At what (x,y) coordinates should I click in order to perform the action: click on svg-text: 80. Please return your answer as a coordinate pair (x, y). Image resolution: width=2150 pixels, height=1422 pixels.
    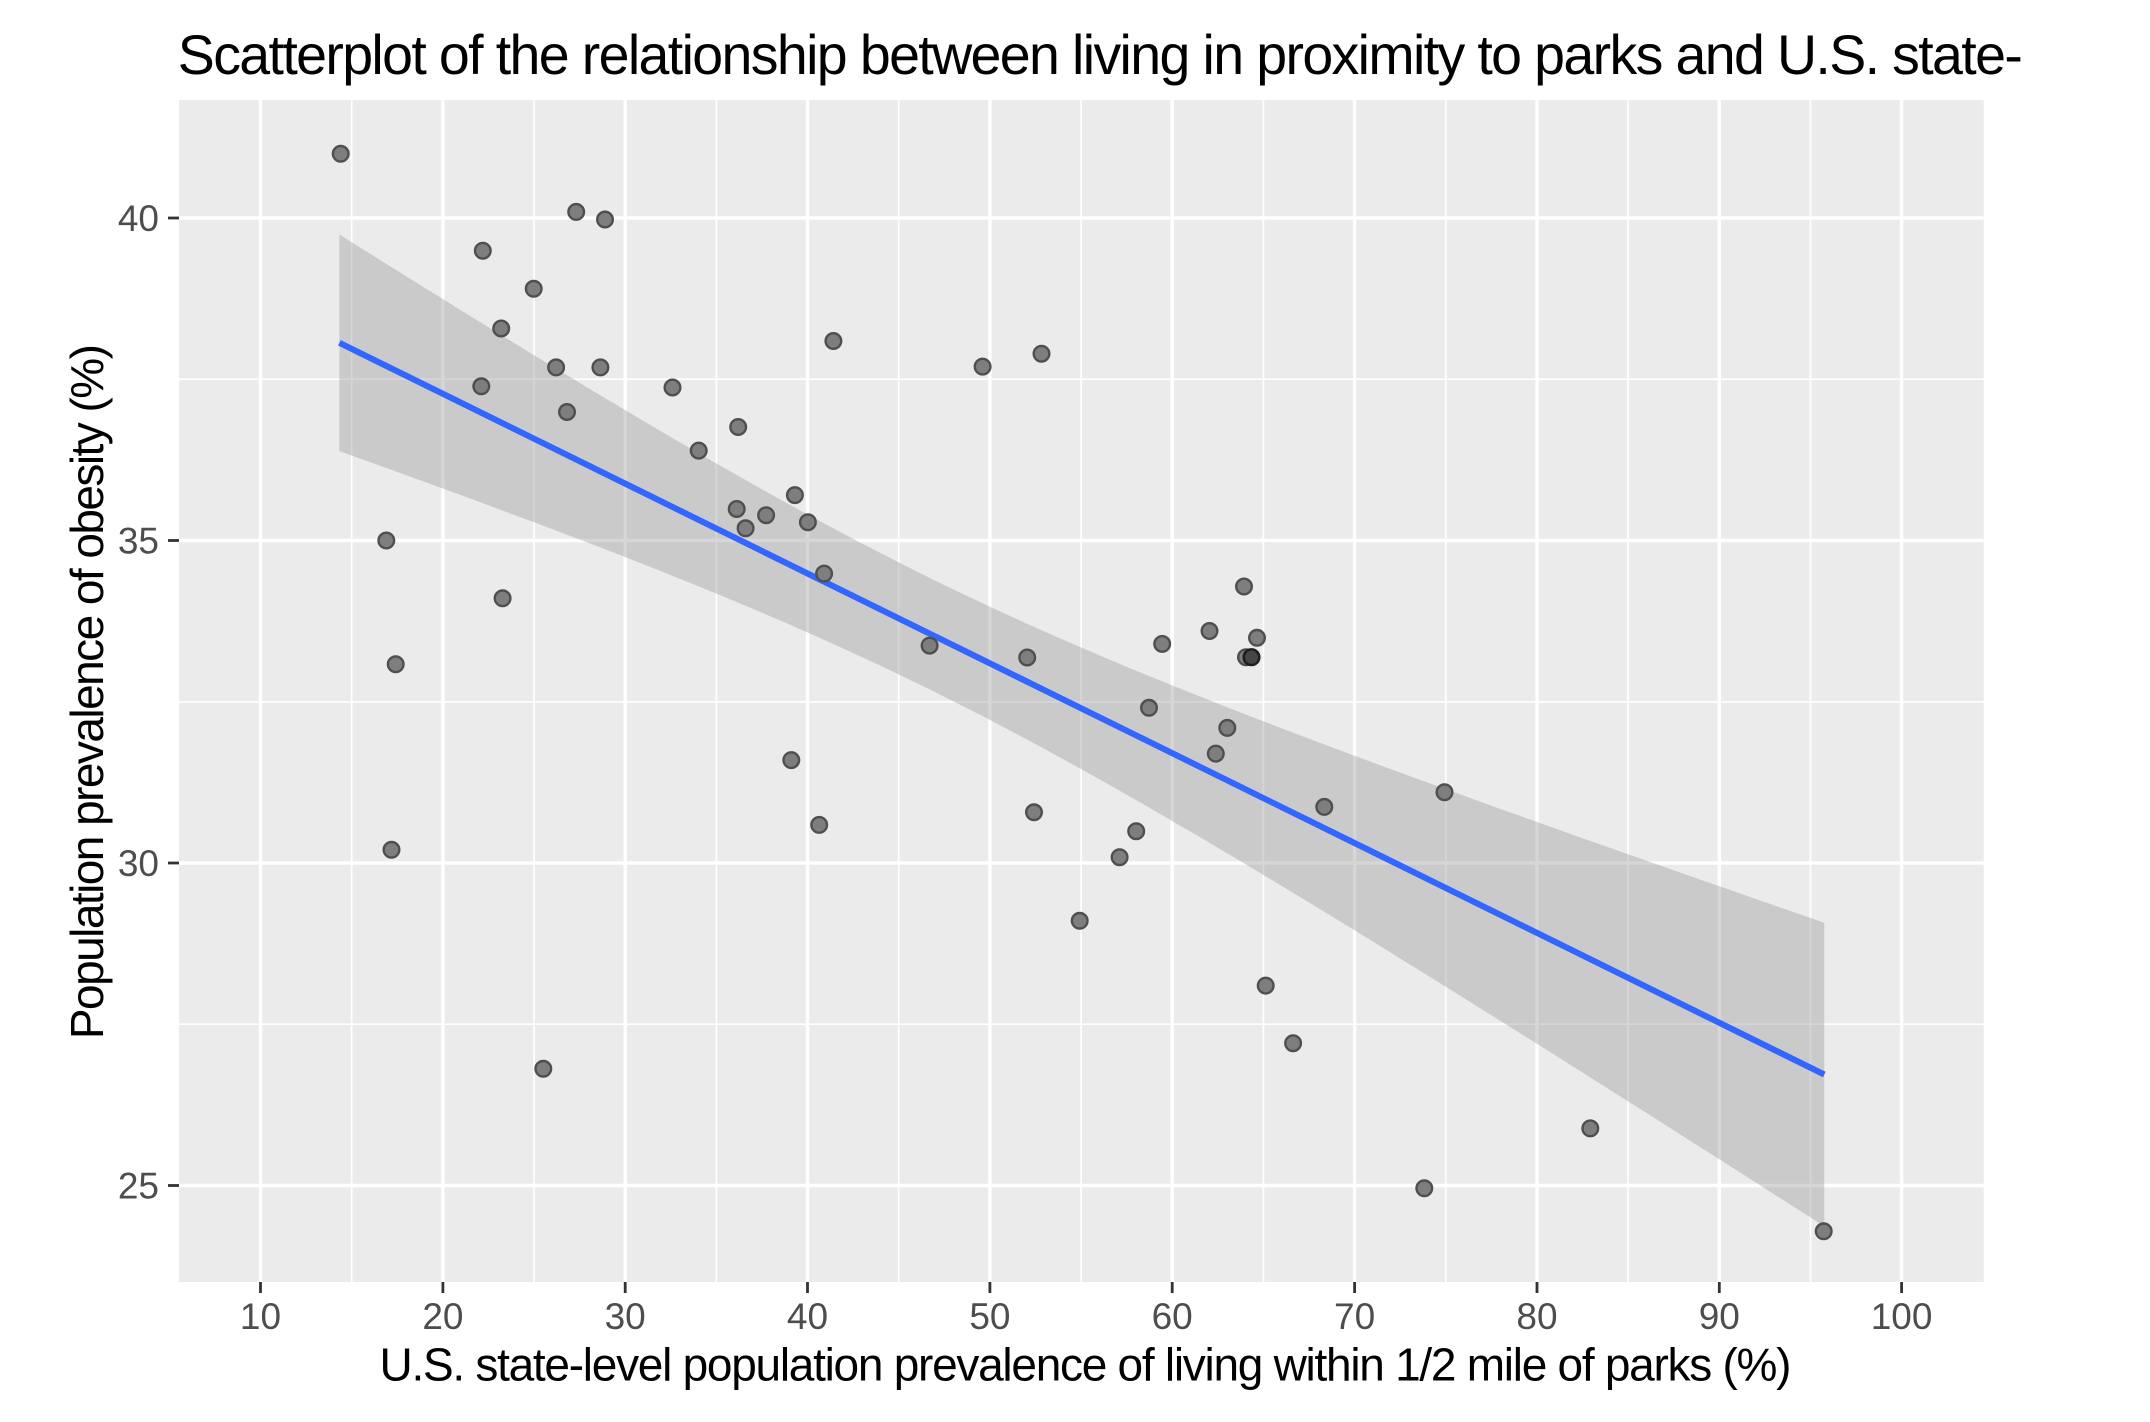
    Looking at the image, I should click on (1536, 1316).